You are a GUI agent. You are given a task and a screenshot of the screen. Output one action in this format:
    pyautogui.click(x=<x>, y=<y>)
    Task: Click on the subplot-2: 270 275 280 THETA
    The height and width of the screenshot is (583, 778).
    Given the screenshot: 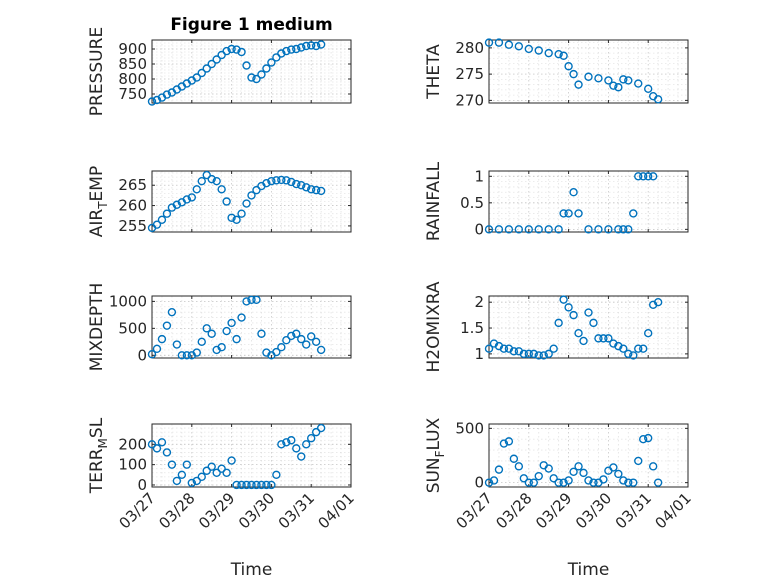 What is the action you would take?
    pyautogui.click(x=556, y=73)
    